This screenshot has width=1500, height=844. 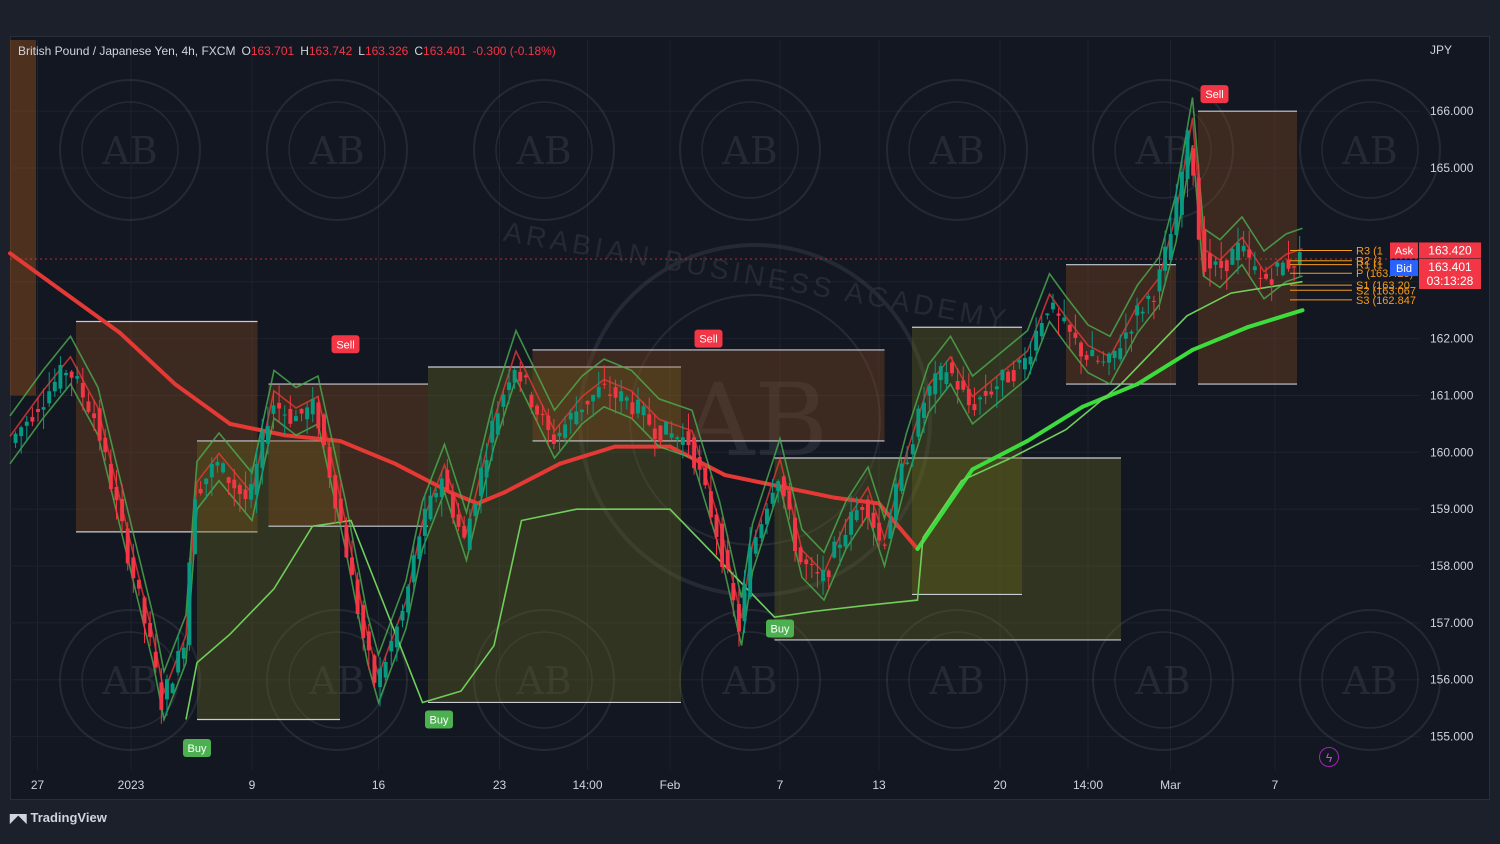 I want to click on x-tick-label: 16, so click(x=379, y=785).